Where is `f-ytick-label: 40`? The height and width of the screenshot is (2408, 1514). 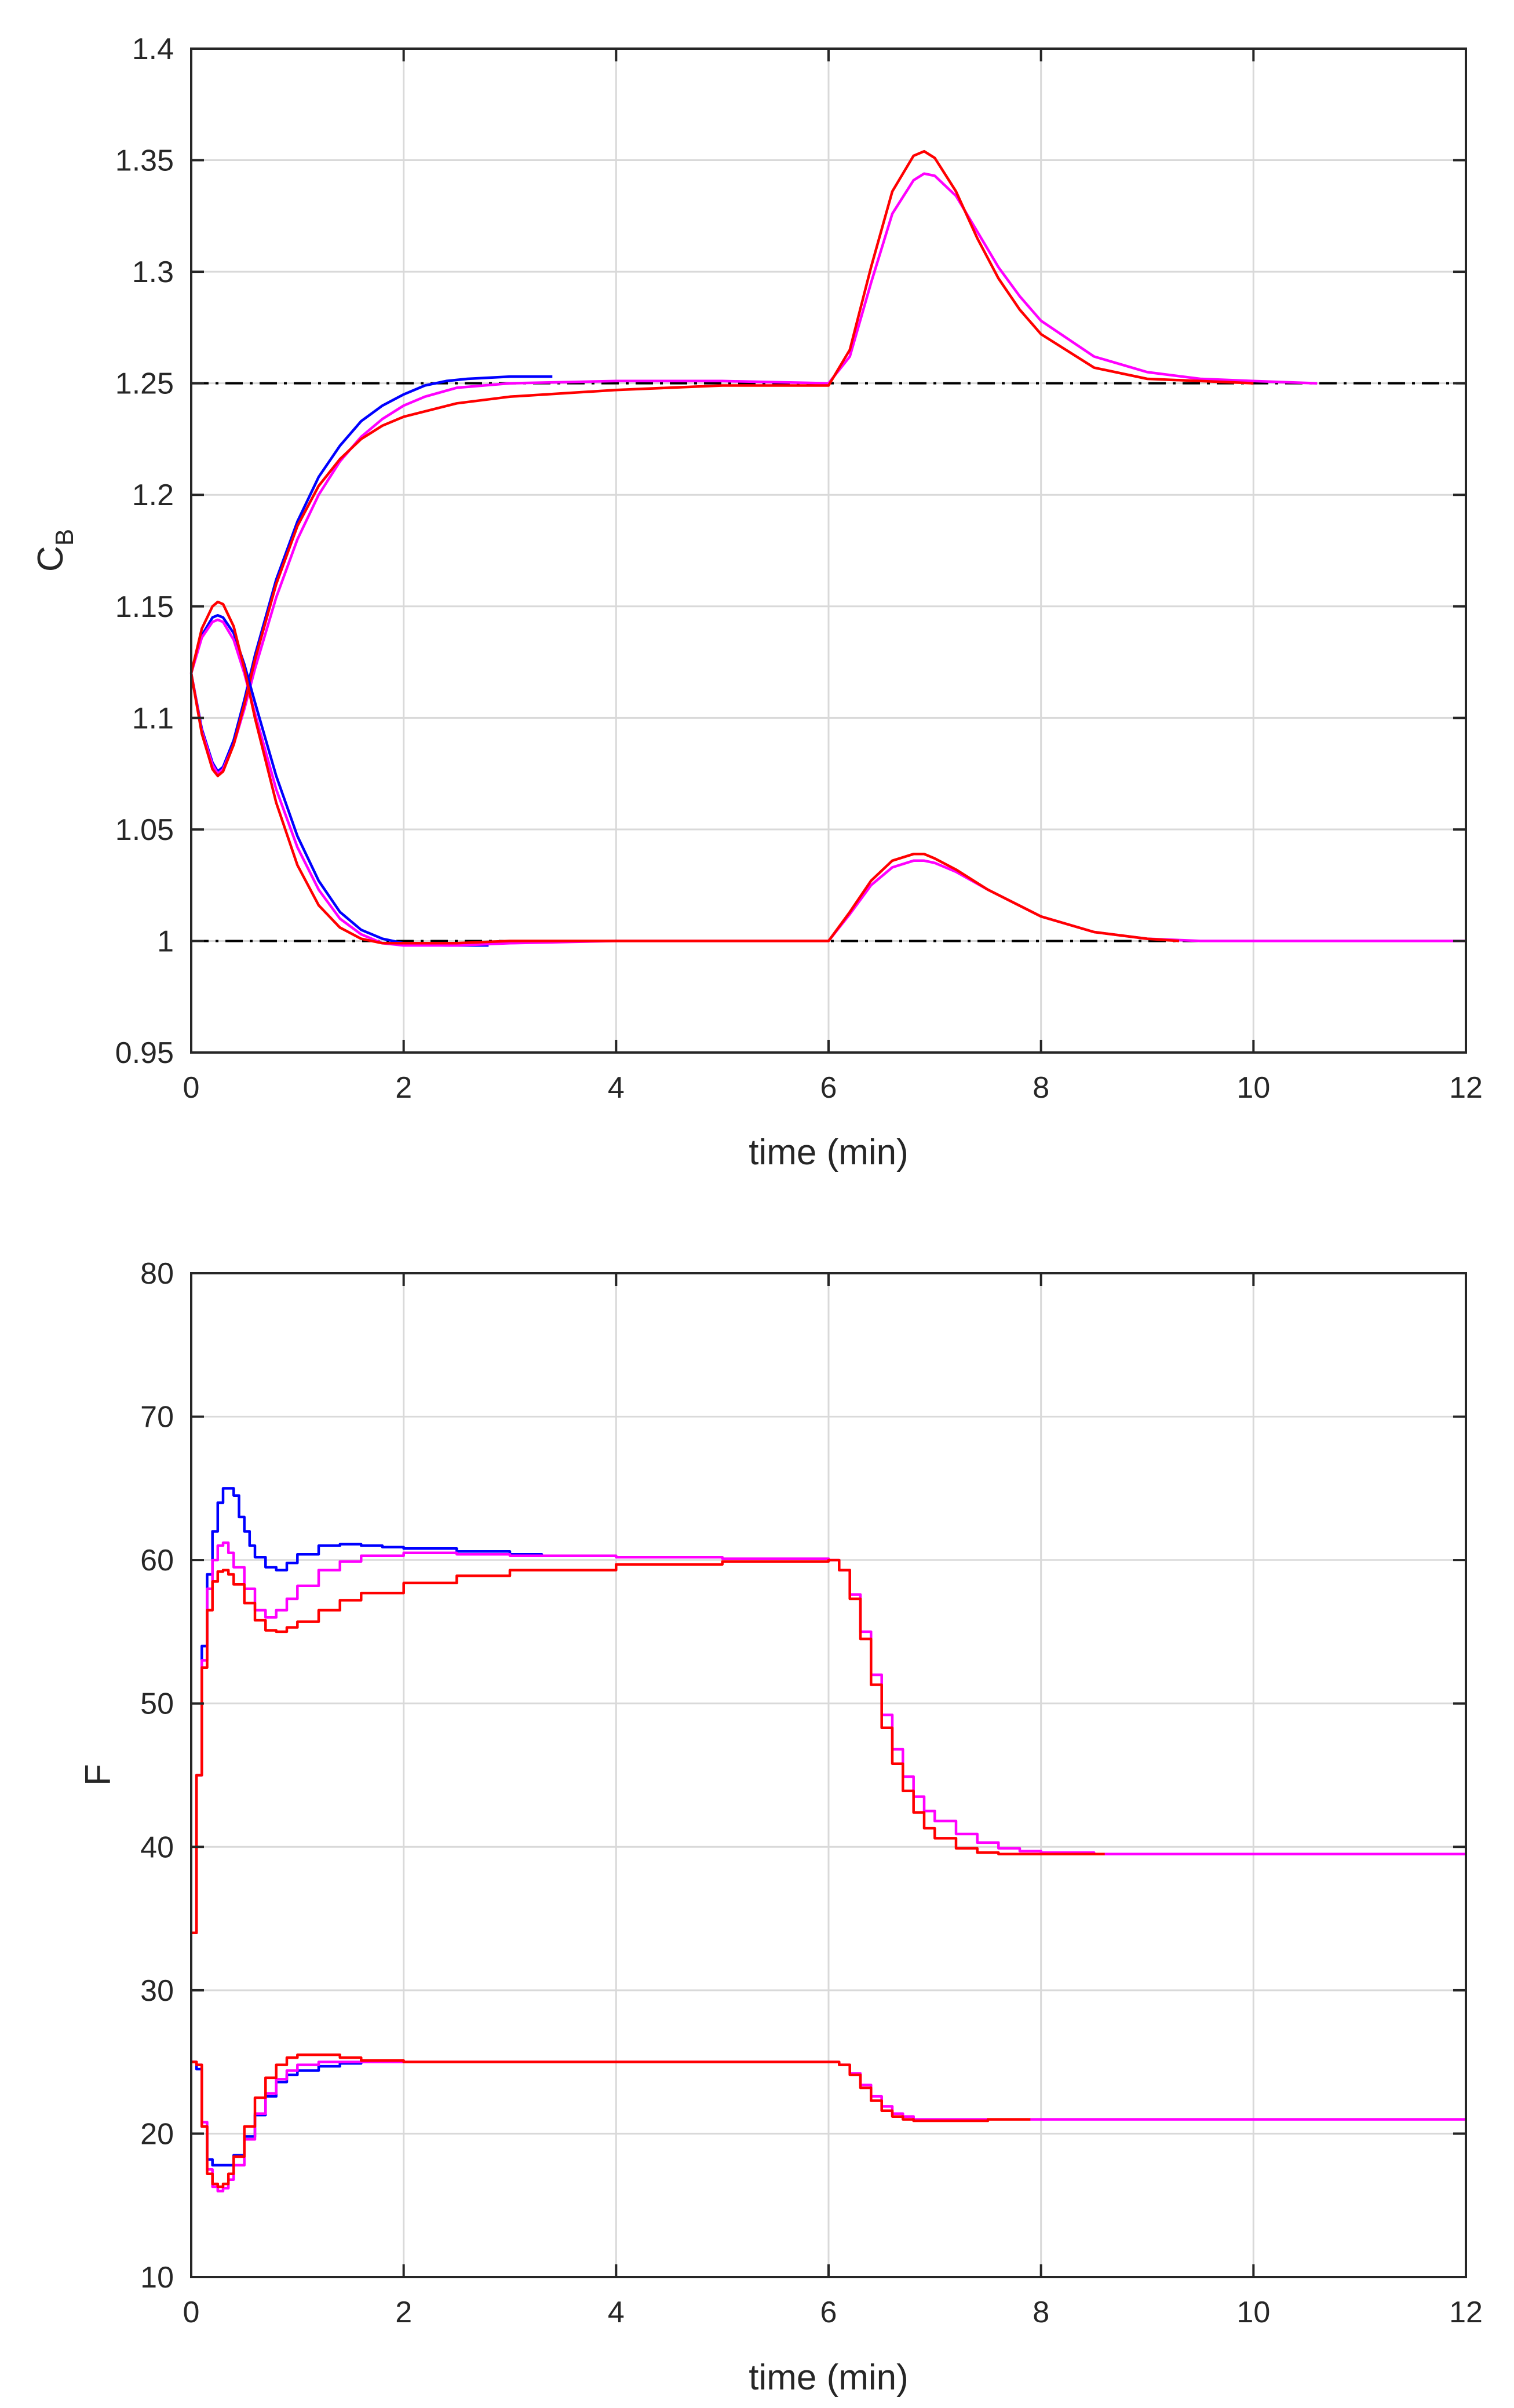 f-ytick-label: 40 is located at coordinates (157, 1847).